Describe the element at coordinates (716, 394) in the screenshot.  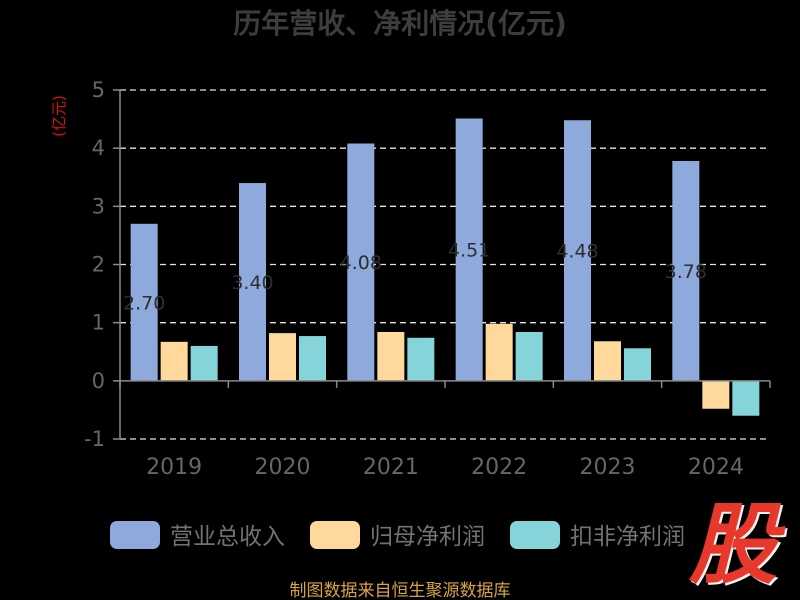
I see `bar-parent-net-profit-2024` at that location.